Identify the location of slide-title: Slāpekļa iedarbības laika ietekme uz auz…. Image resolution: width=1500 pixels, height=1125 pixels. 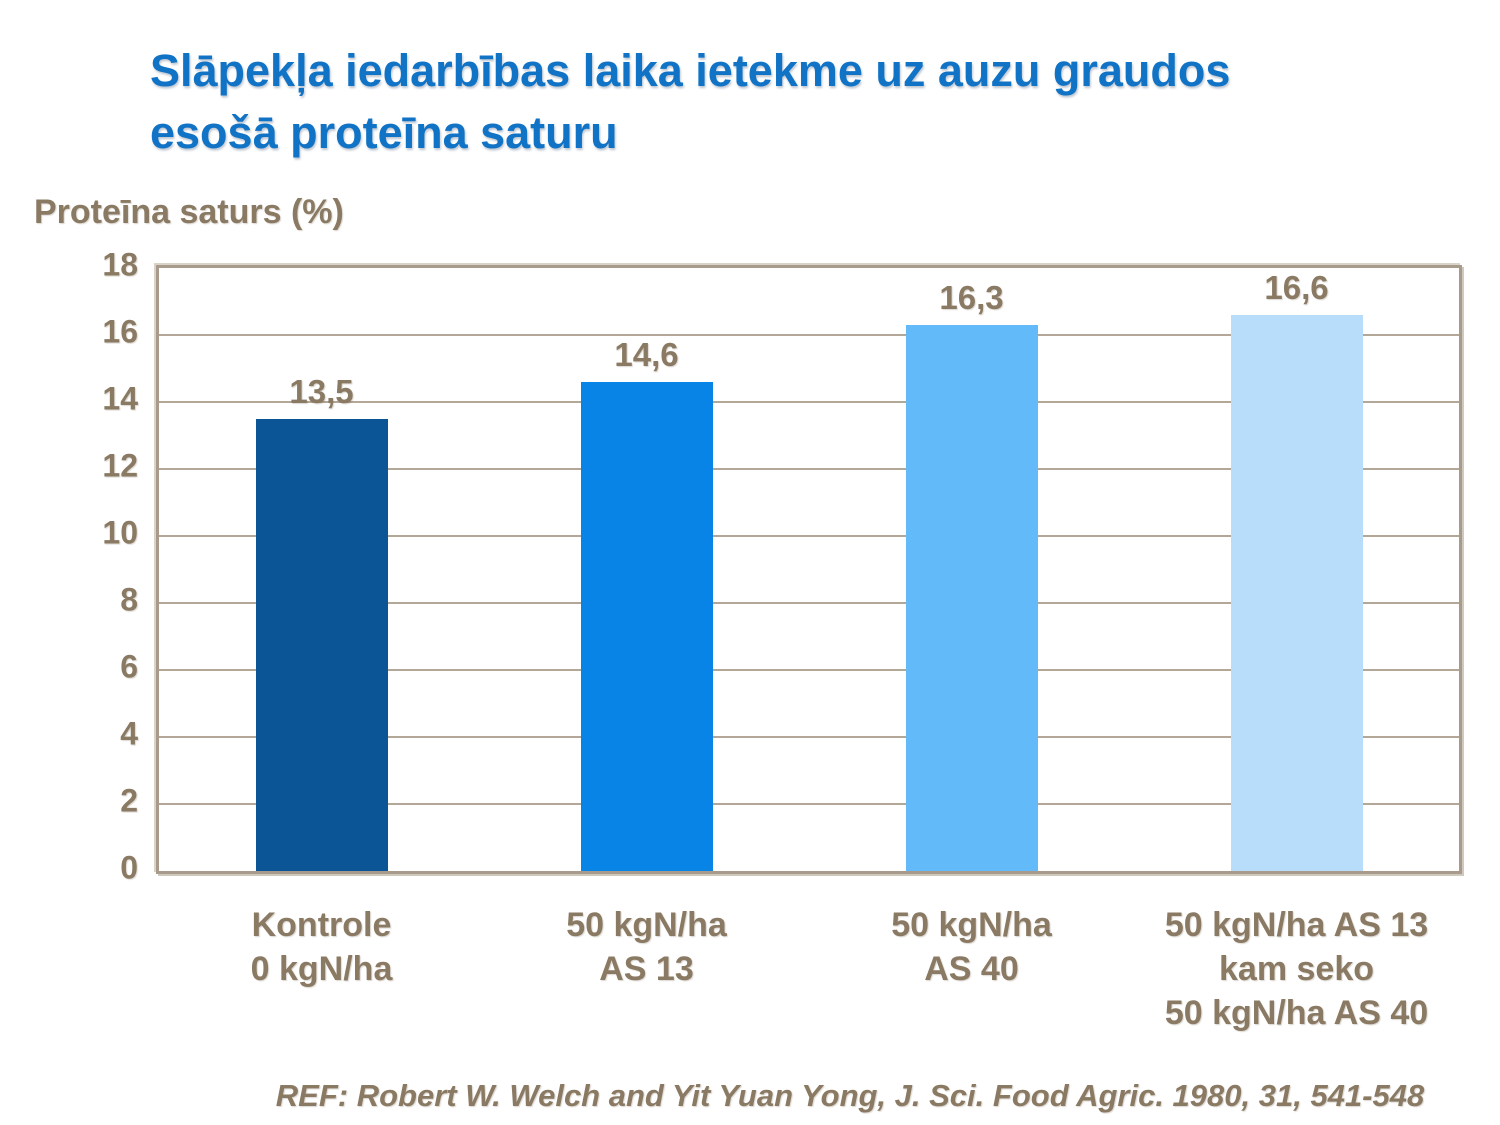
(690, 102).